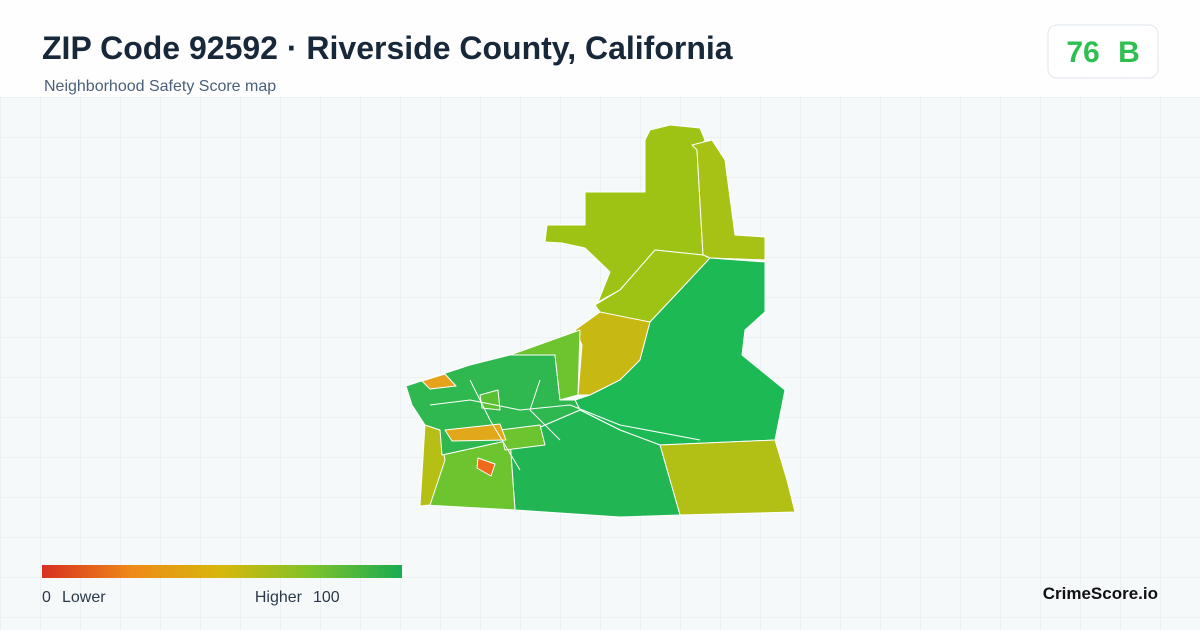 The height and width of the screenshot is (630, 1200). I want to click on legend-max-label: Higher, so click(279, 597).